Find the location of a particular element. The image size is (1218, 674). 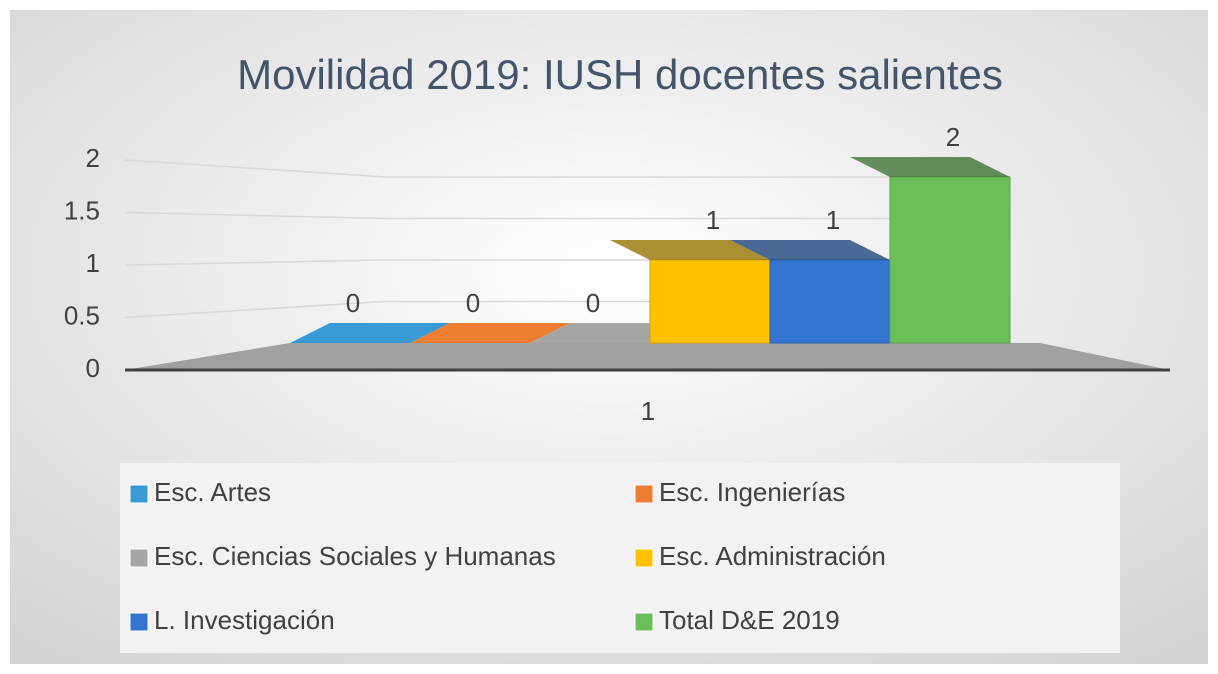

y-tick-label: 0 is located at coordinates (93, 368).